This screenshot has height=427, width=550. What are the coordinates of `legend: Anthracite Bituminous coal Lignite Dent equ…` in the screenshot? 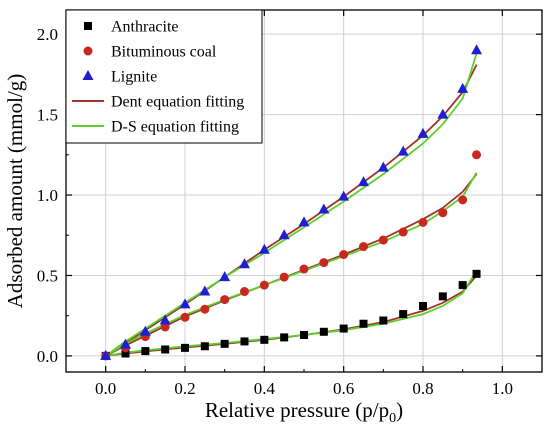 It's located at (164, 76).